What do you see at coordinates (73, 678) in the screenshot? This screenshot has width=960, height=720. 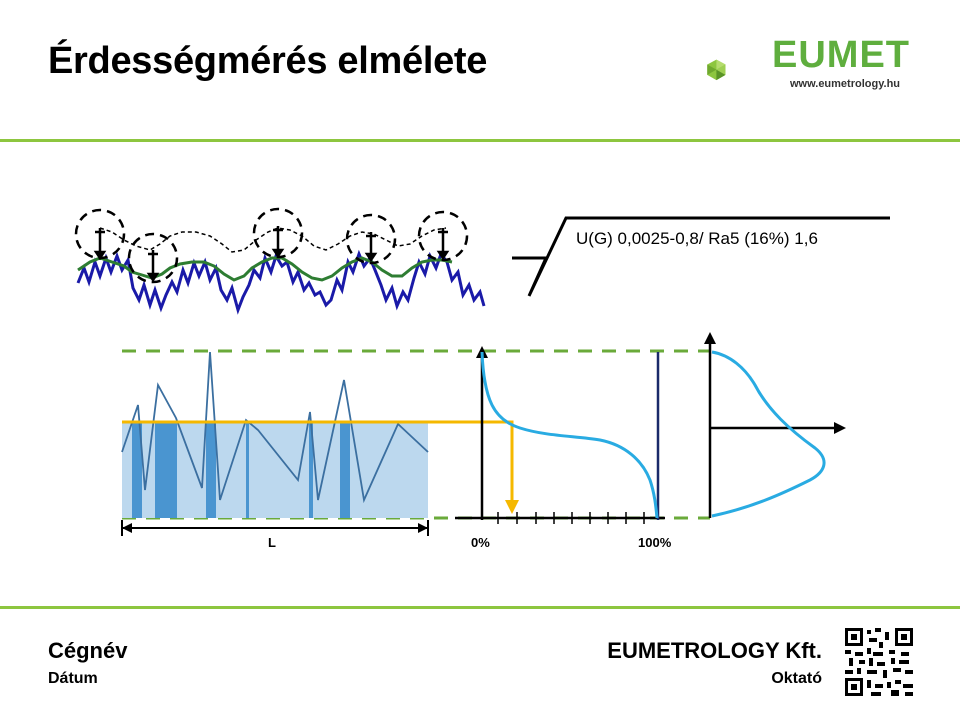 I see `date-text: Dátum` at bounding box center [73, 678].